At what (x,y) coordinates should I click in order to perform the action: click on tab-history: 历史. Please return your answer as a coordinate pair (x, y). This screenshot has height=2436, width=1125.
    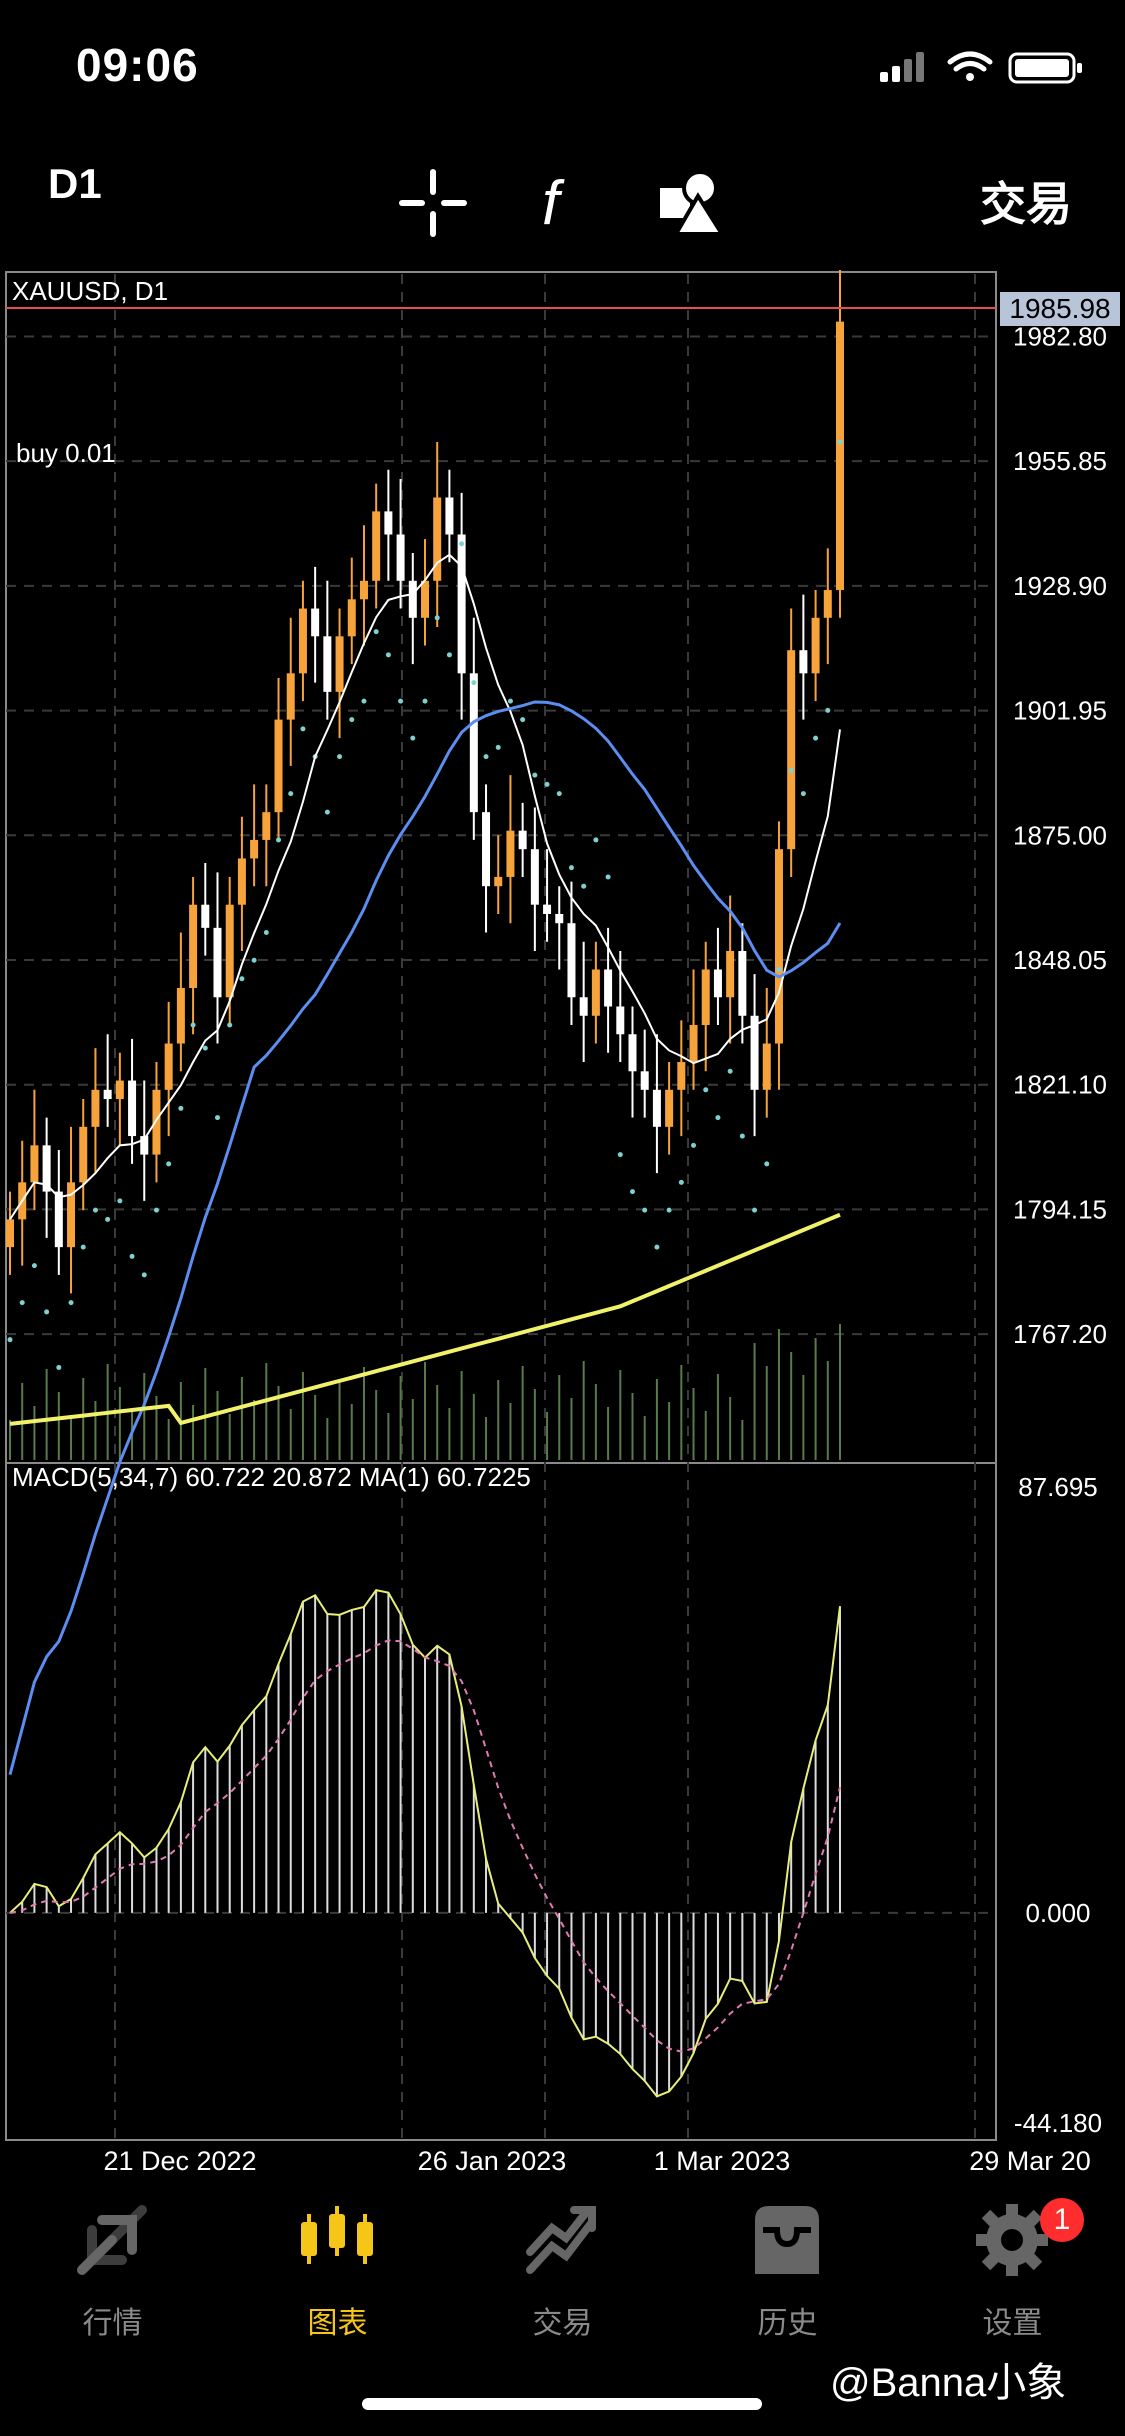
    Looking at the image, I should click on (787, 2280).